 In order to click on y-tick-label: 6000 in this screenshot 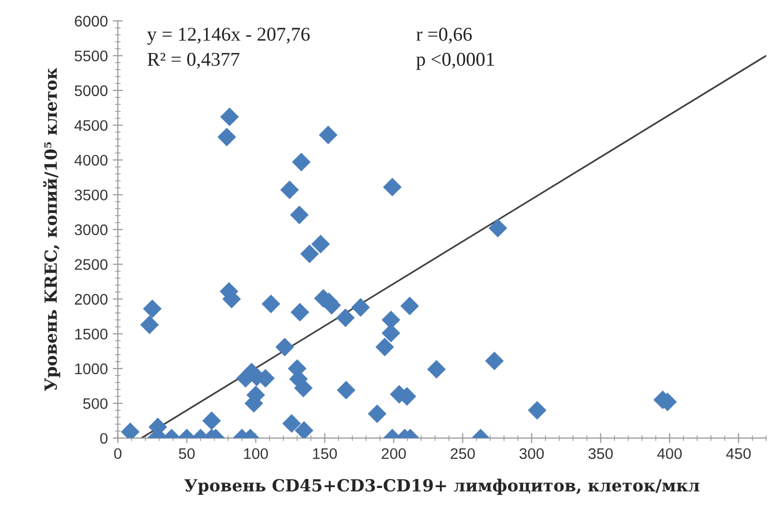, I will do `click(91, 21)`.